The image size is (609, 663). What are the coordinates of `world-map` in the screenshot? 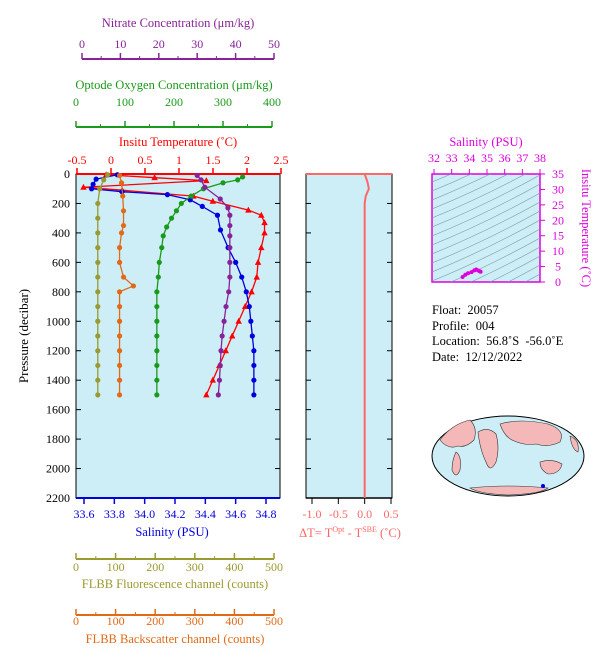 It's located at (508, 456).